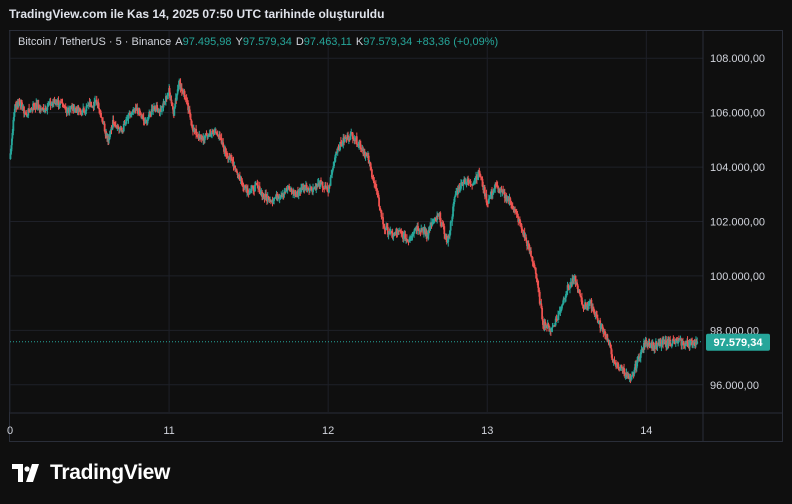 The width and height of the screenshot is (792, 504). I want to click on brand-name: TradingView, so click(110, 472).